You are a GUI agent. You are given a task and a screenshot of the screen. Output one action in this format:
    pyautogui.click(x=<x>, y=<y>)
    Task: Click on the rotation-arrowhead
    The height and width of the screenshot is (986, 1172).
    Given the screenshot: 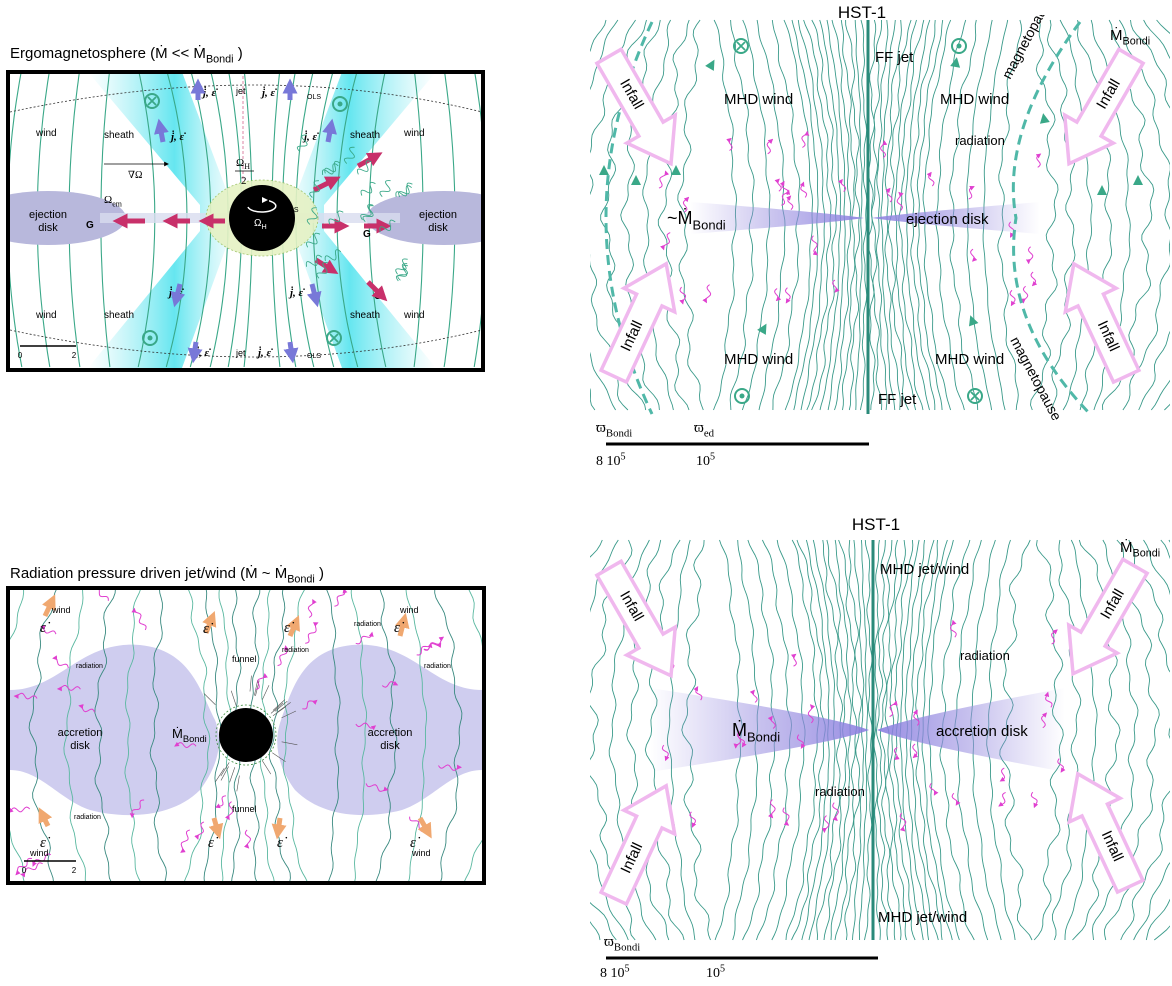 What is the action you would take?
    pyautogui.click(x=265, y=200)
    